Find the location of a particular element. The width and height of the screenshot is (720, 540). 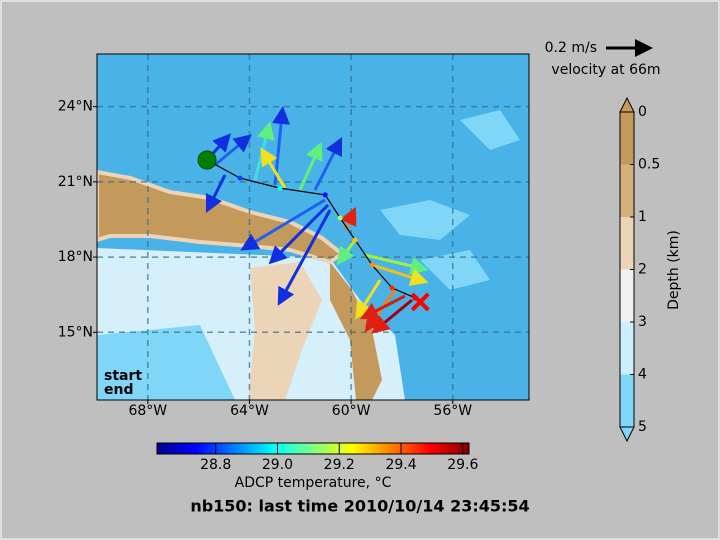

ridge is located at coordinates (285, 331).